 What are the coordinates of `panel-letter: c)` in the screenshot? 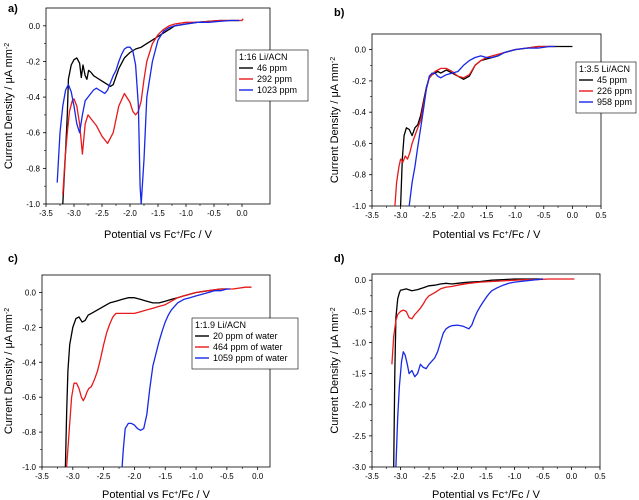 It's located at (13, 259).